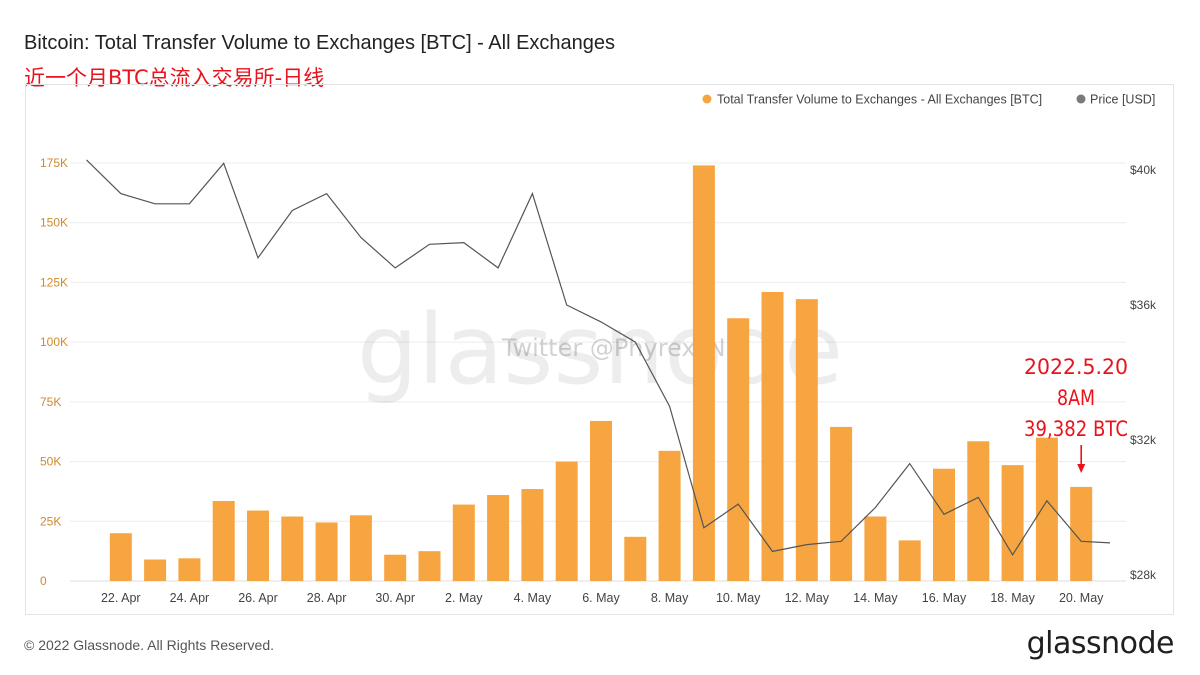 This screenshot has height=675, width=1200. I want to click on x-tick-label: 20. May, so click(1081, 598).